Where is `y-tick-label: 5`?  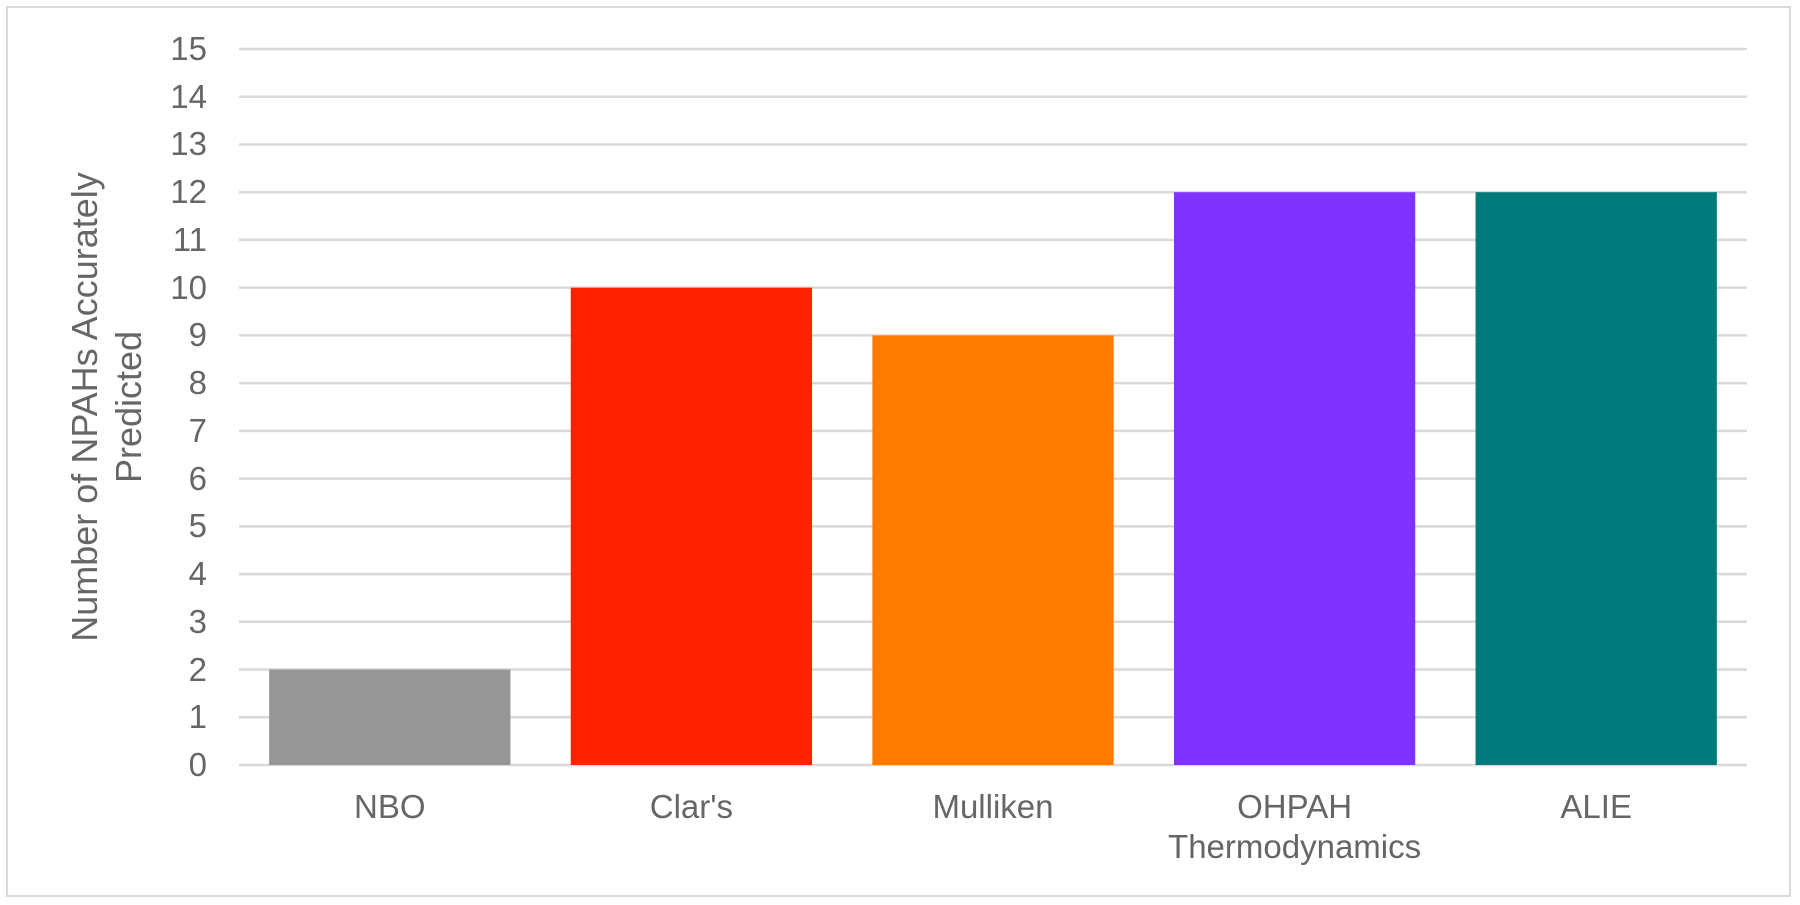 y-tick-label: 5 is located at coordinates (197, 526).